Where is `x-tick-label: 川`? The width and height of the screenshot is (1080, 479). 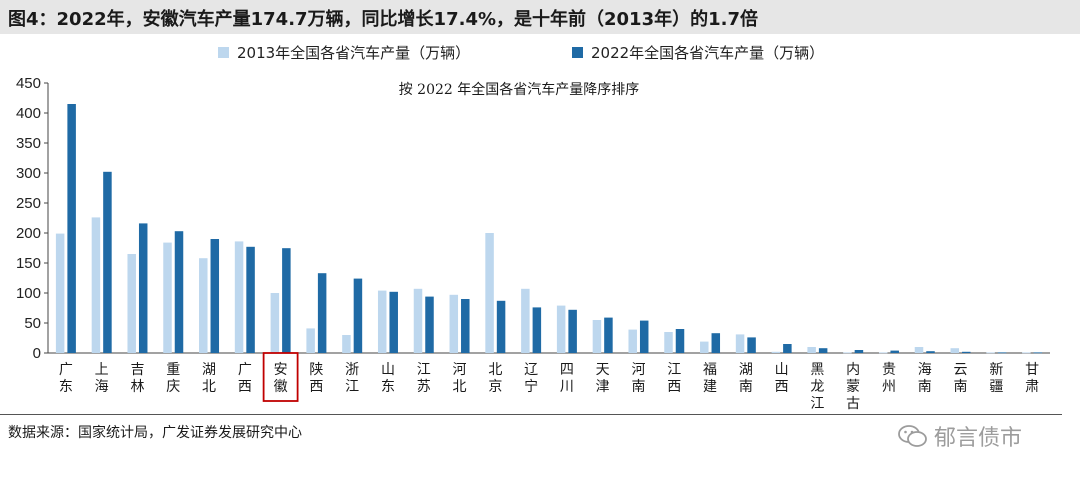 x-tick-label: 川 is located at coordinates (567, 387).